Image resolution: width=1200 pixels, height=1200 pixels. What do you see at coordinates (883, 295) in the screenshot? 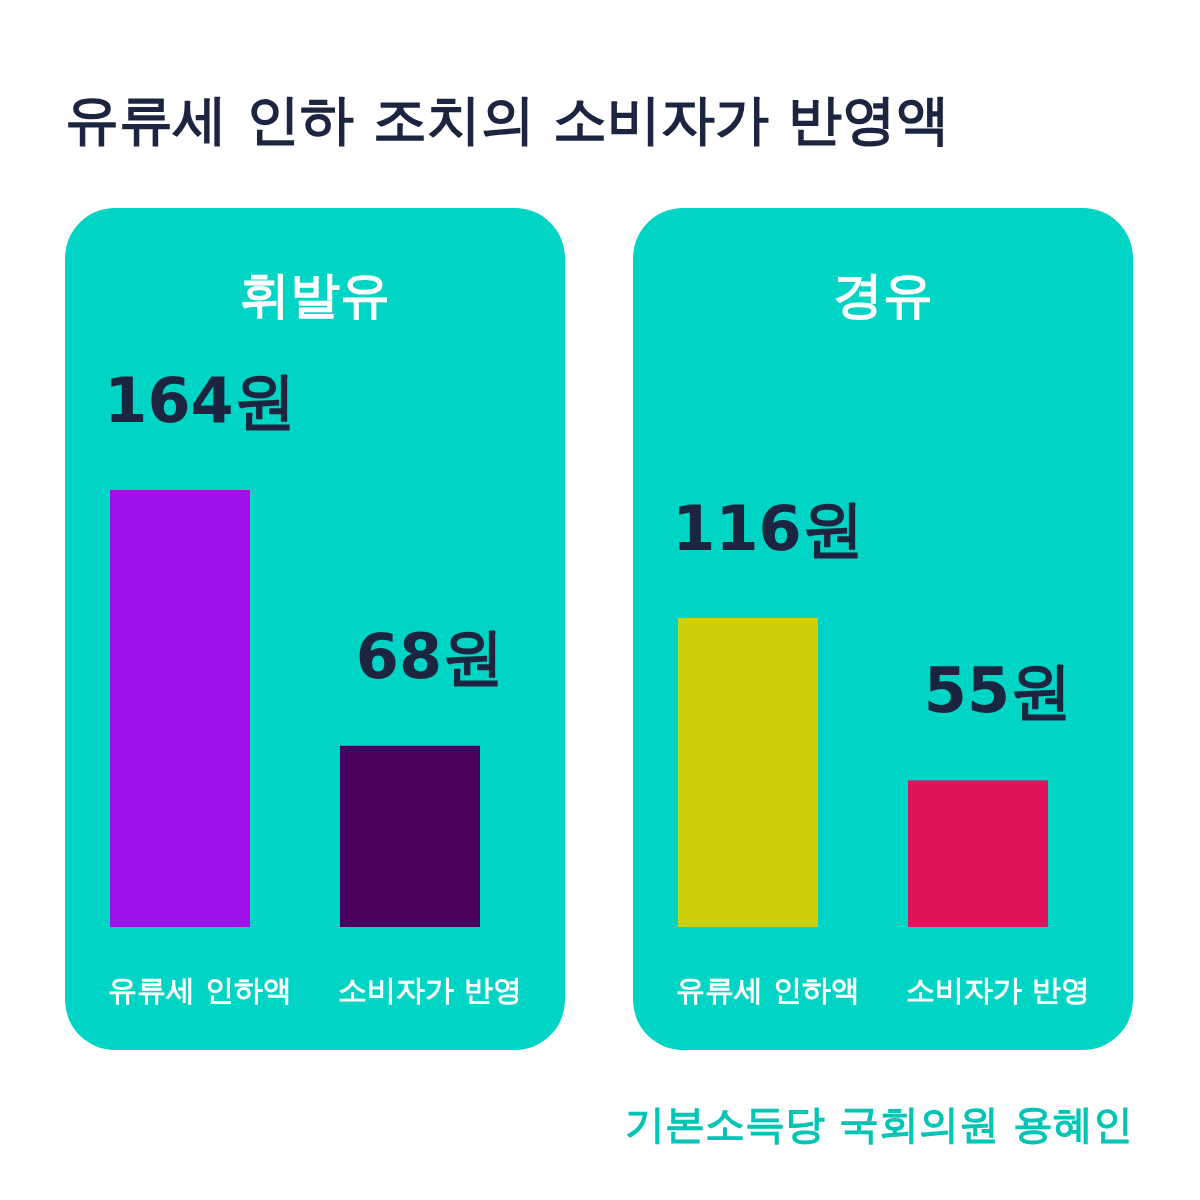
I see `chart-subtitle: 경유` at bounding box center [883, 295].